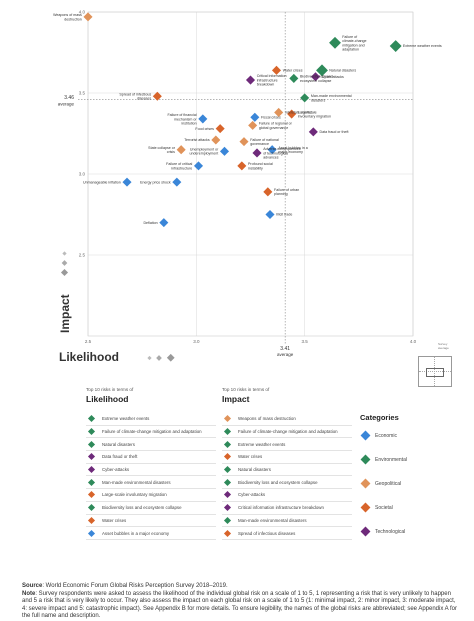 This screenshot has height=621, width=474. I want to click on list-item: Spread of infectious diseases, so click(287, 533).